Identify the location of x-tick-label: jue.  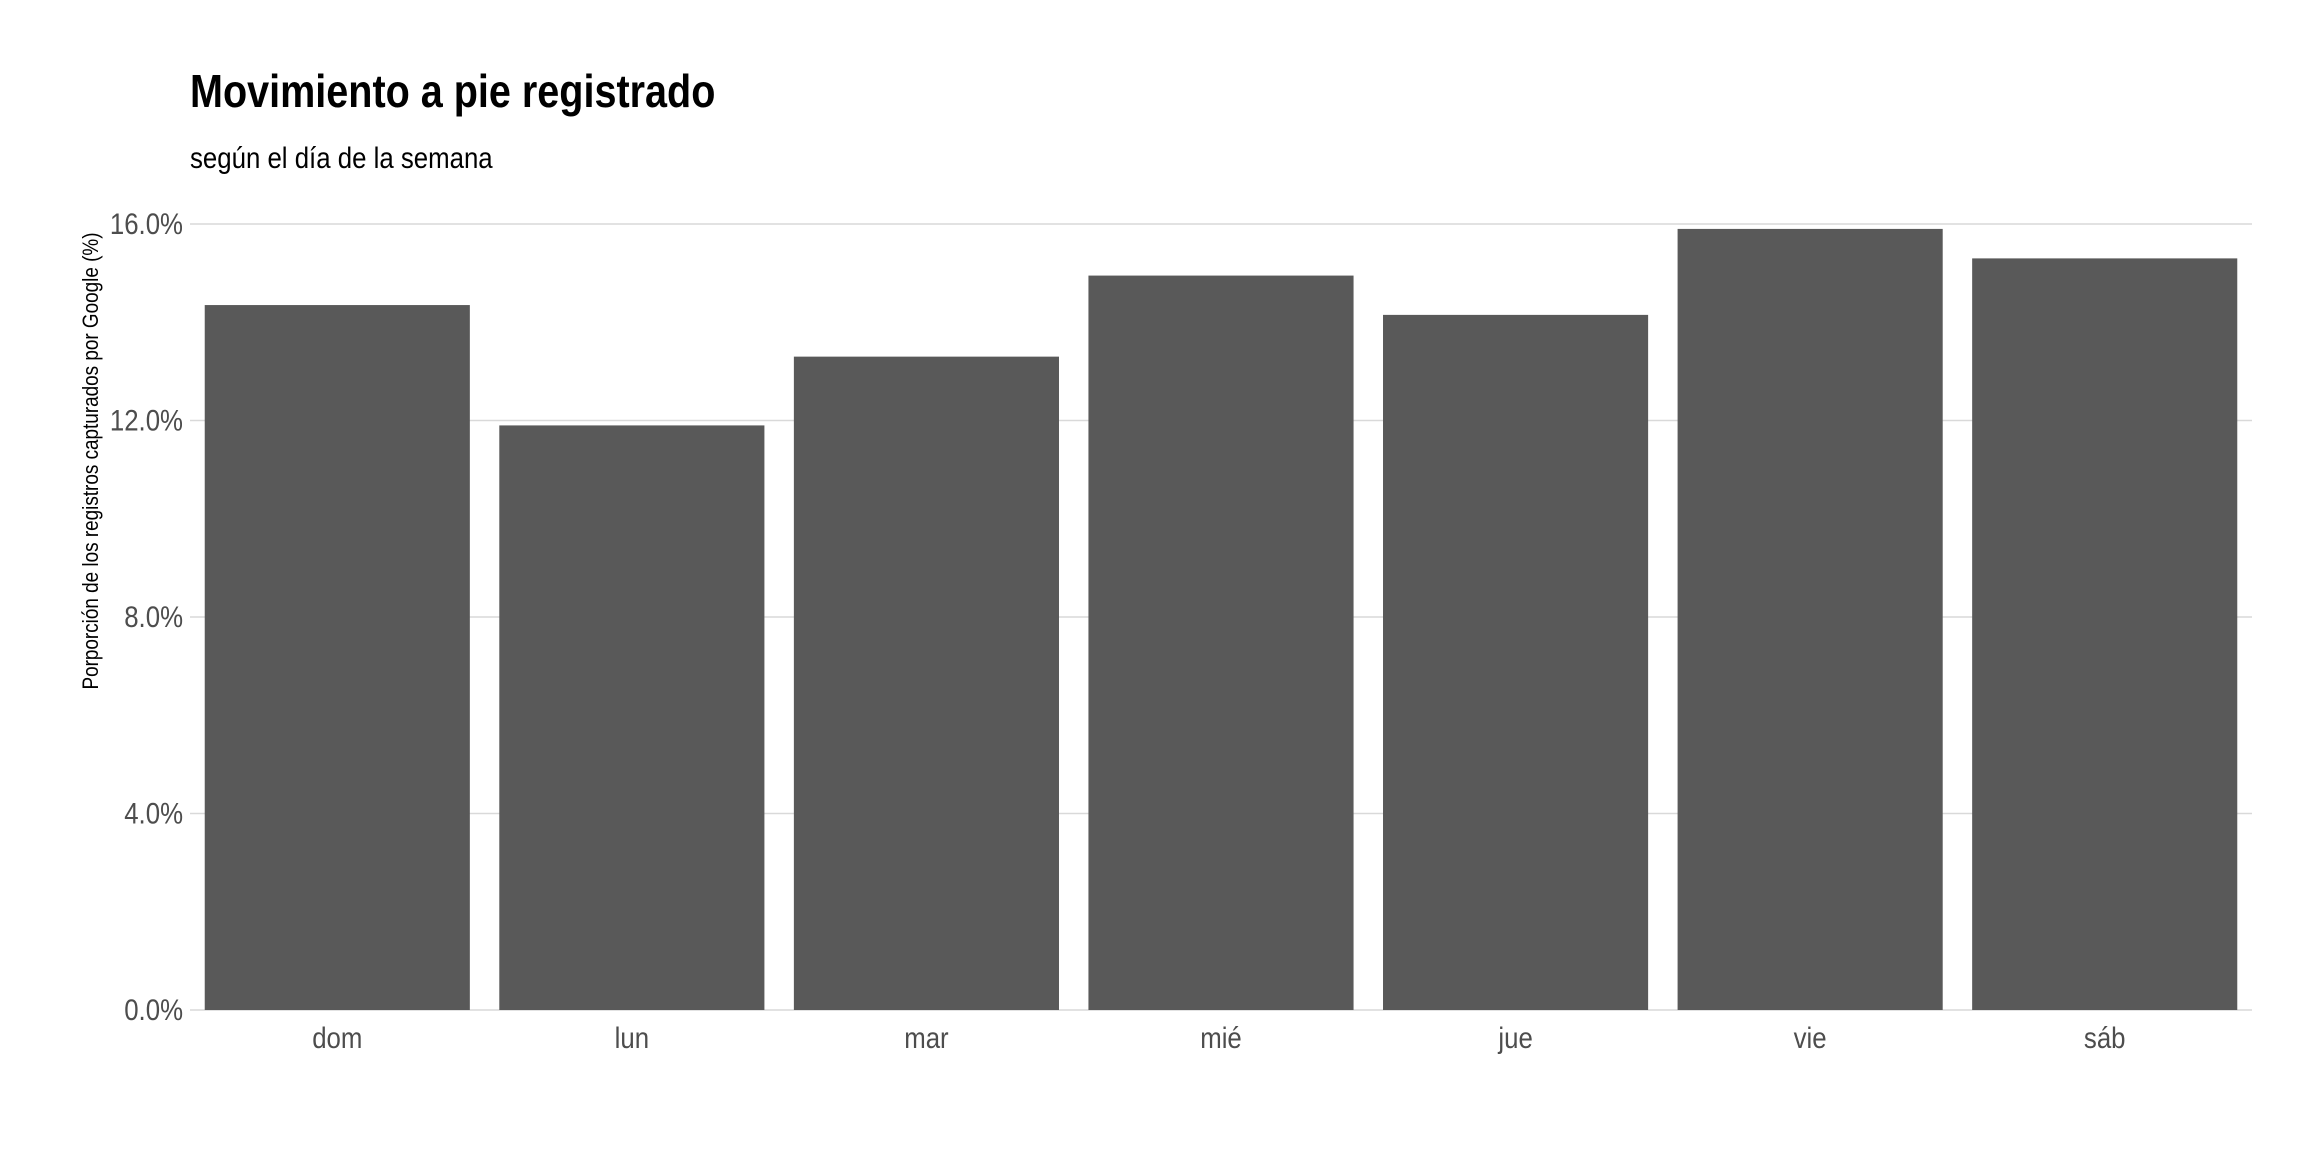
(1514, 1037).